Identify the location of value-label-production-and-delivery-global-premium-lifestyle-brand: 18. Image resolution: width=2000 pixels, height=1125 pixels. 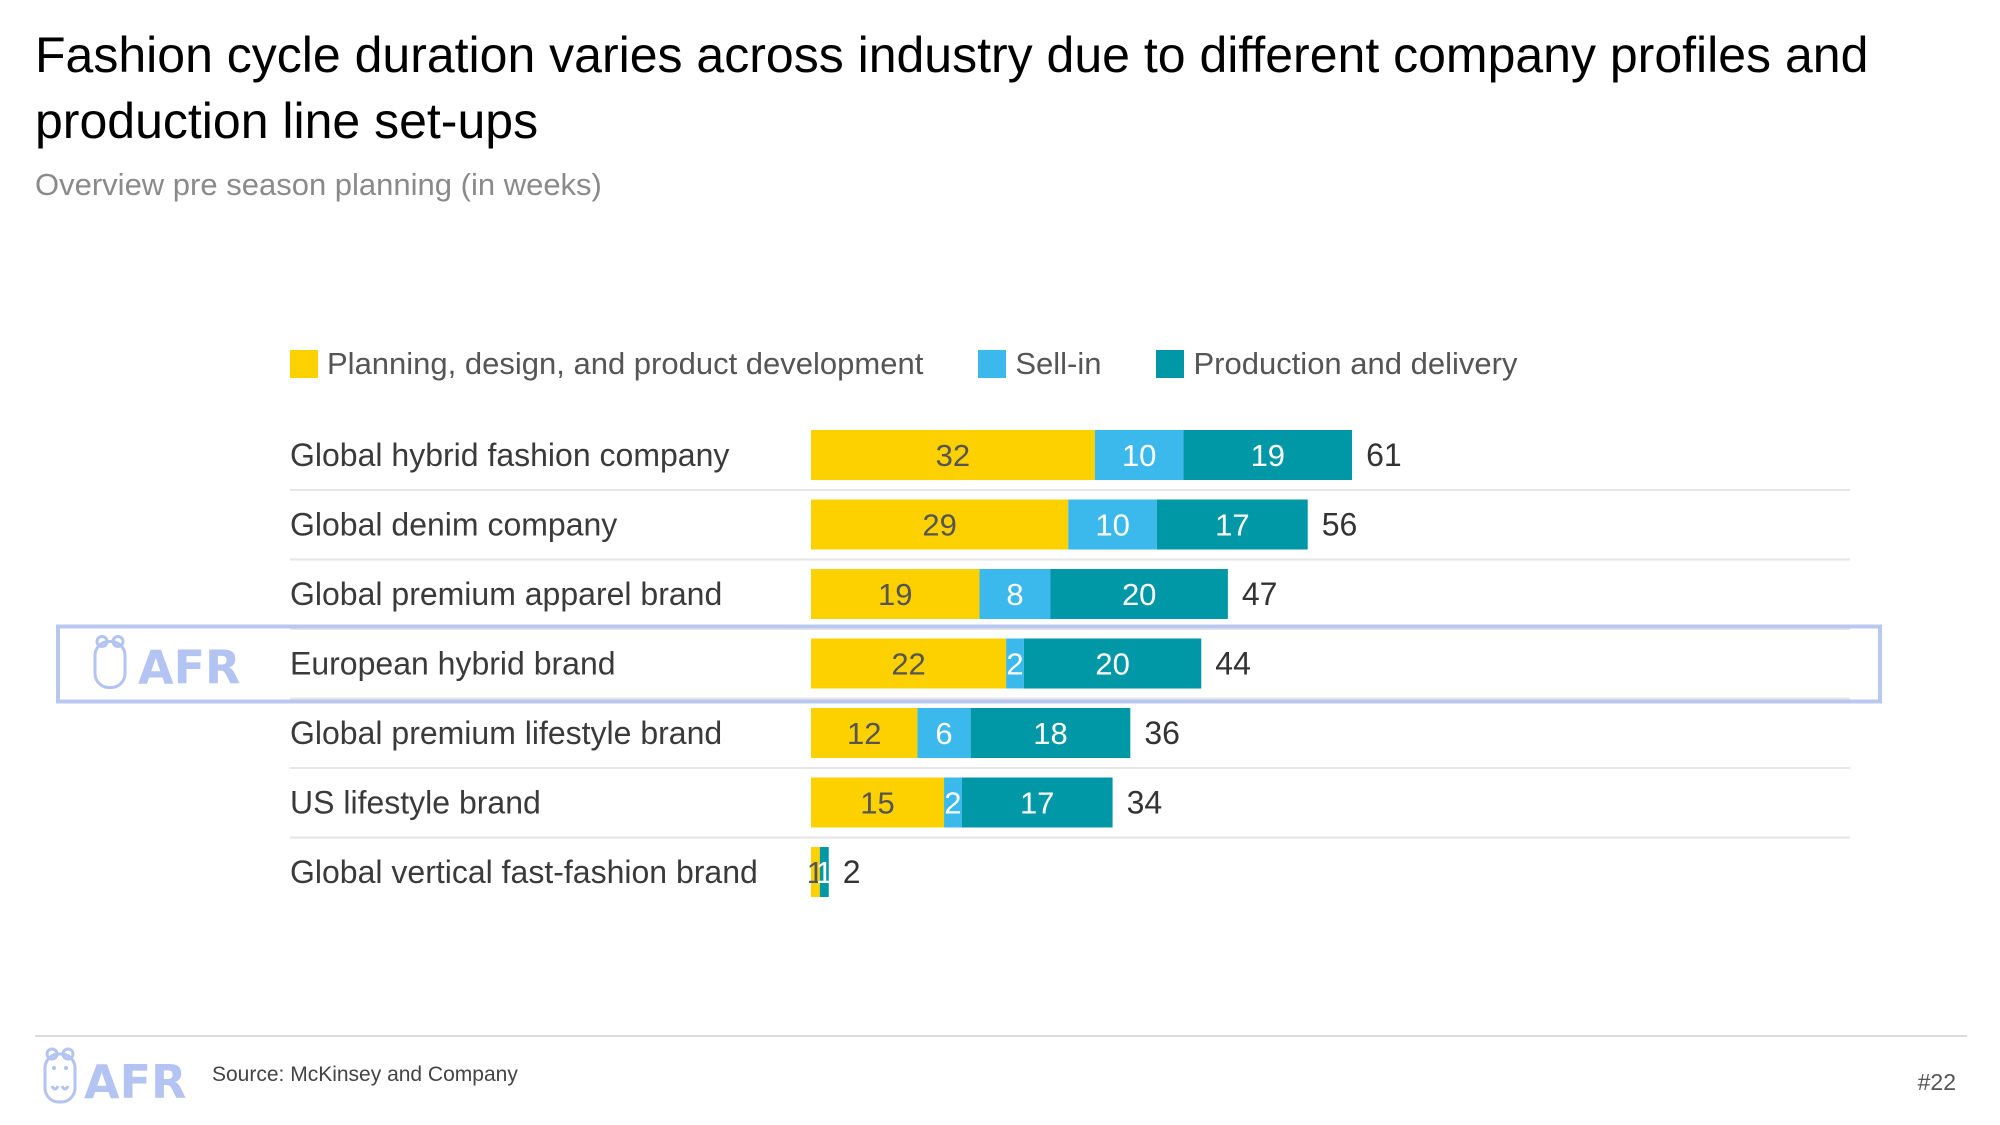
(1050, 733).